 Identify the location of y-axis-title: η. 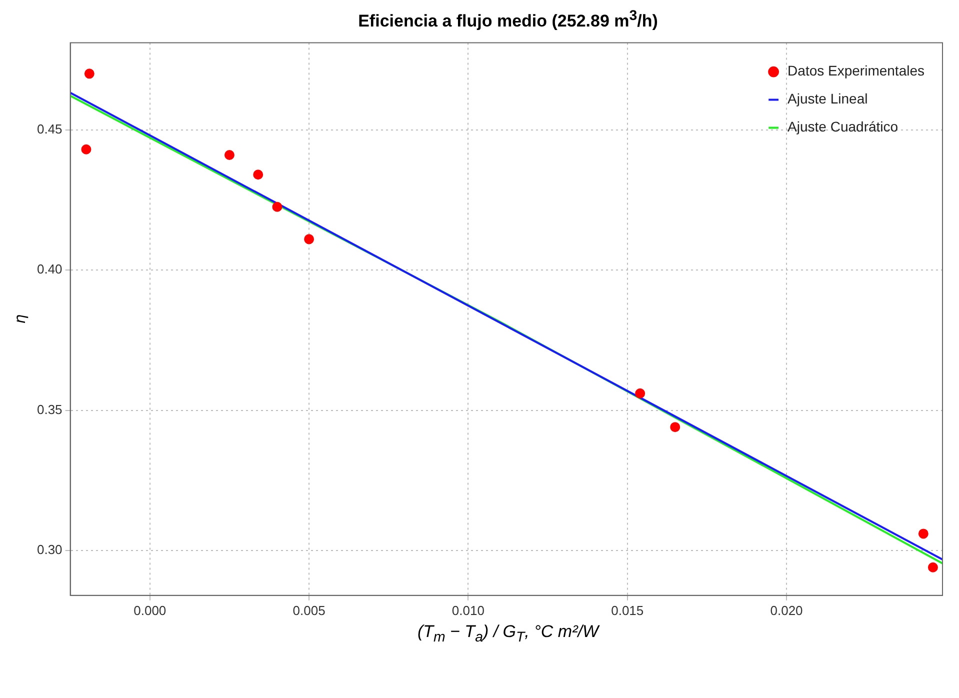
(19, 319).